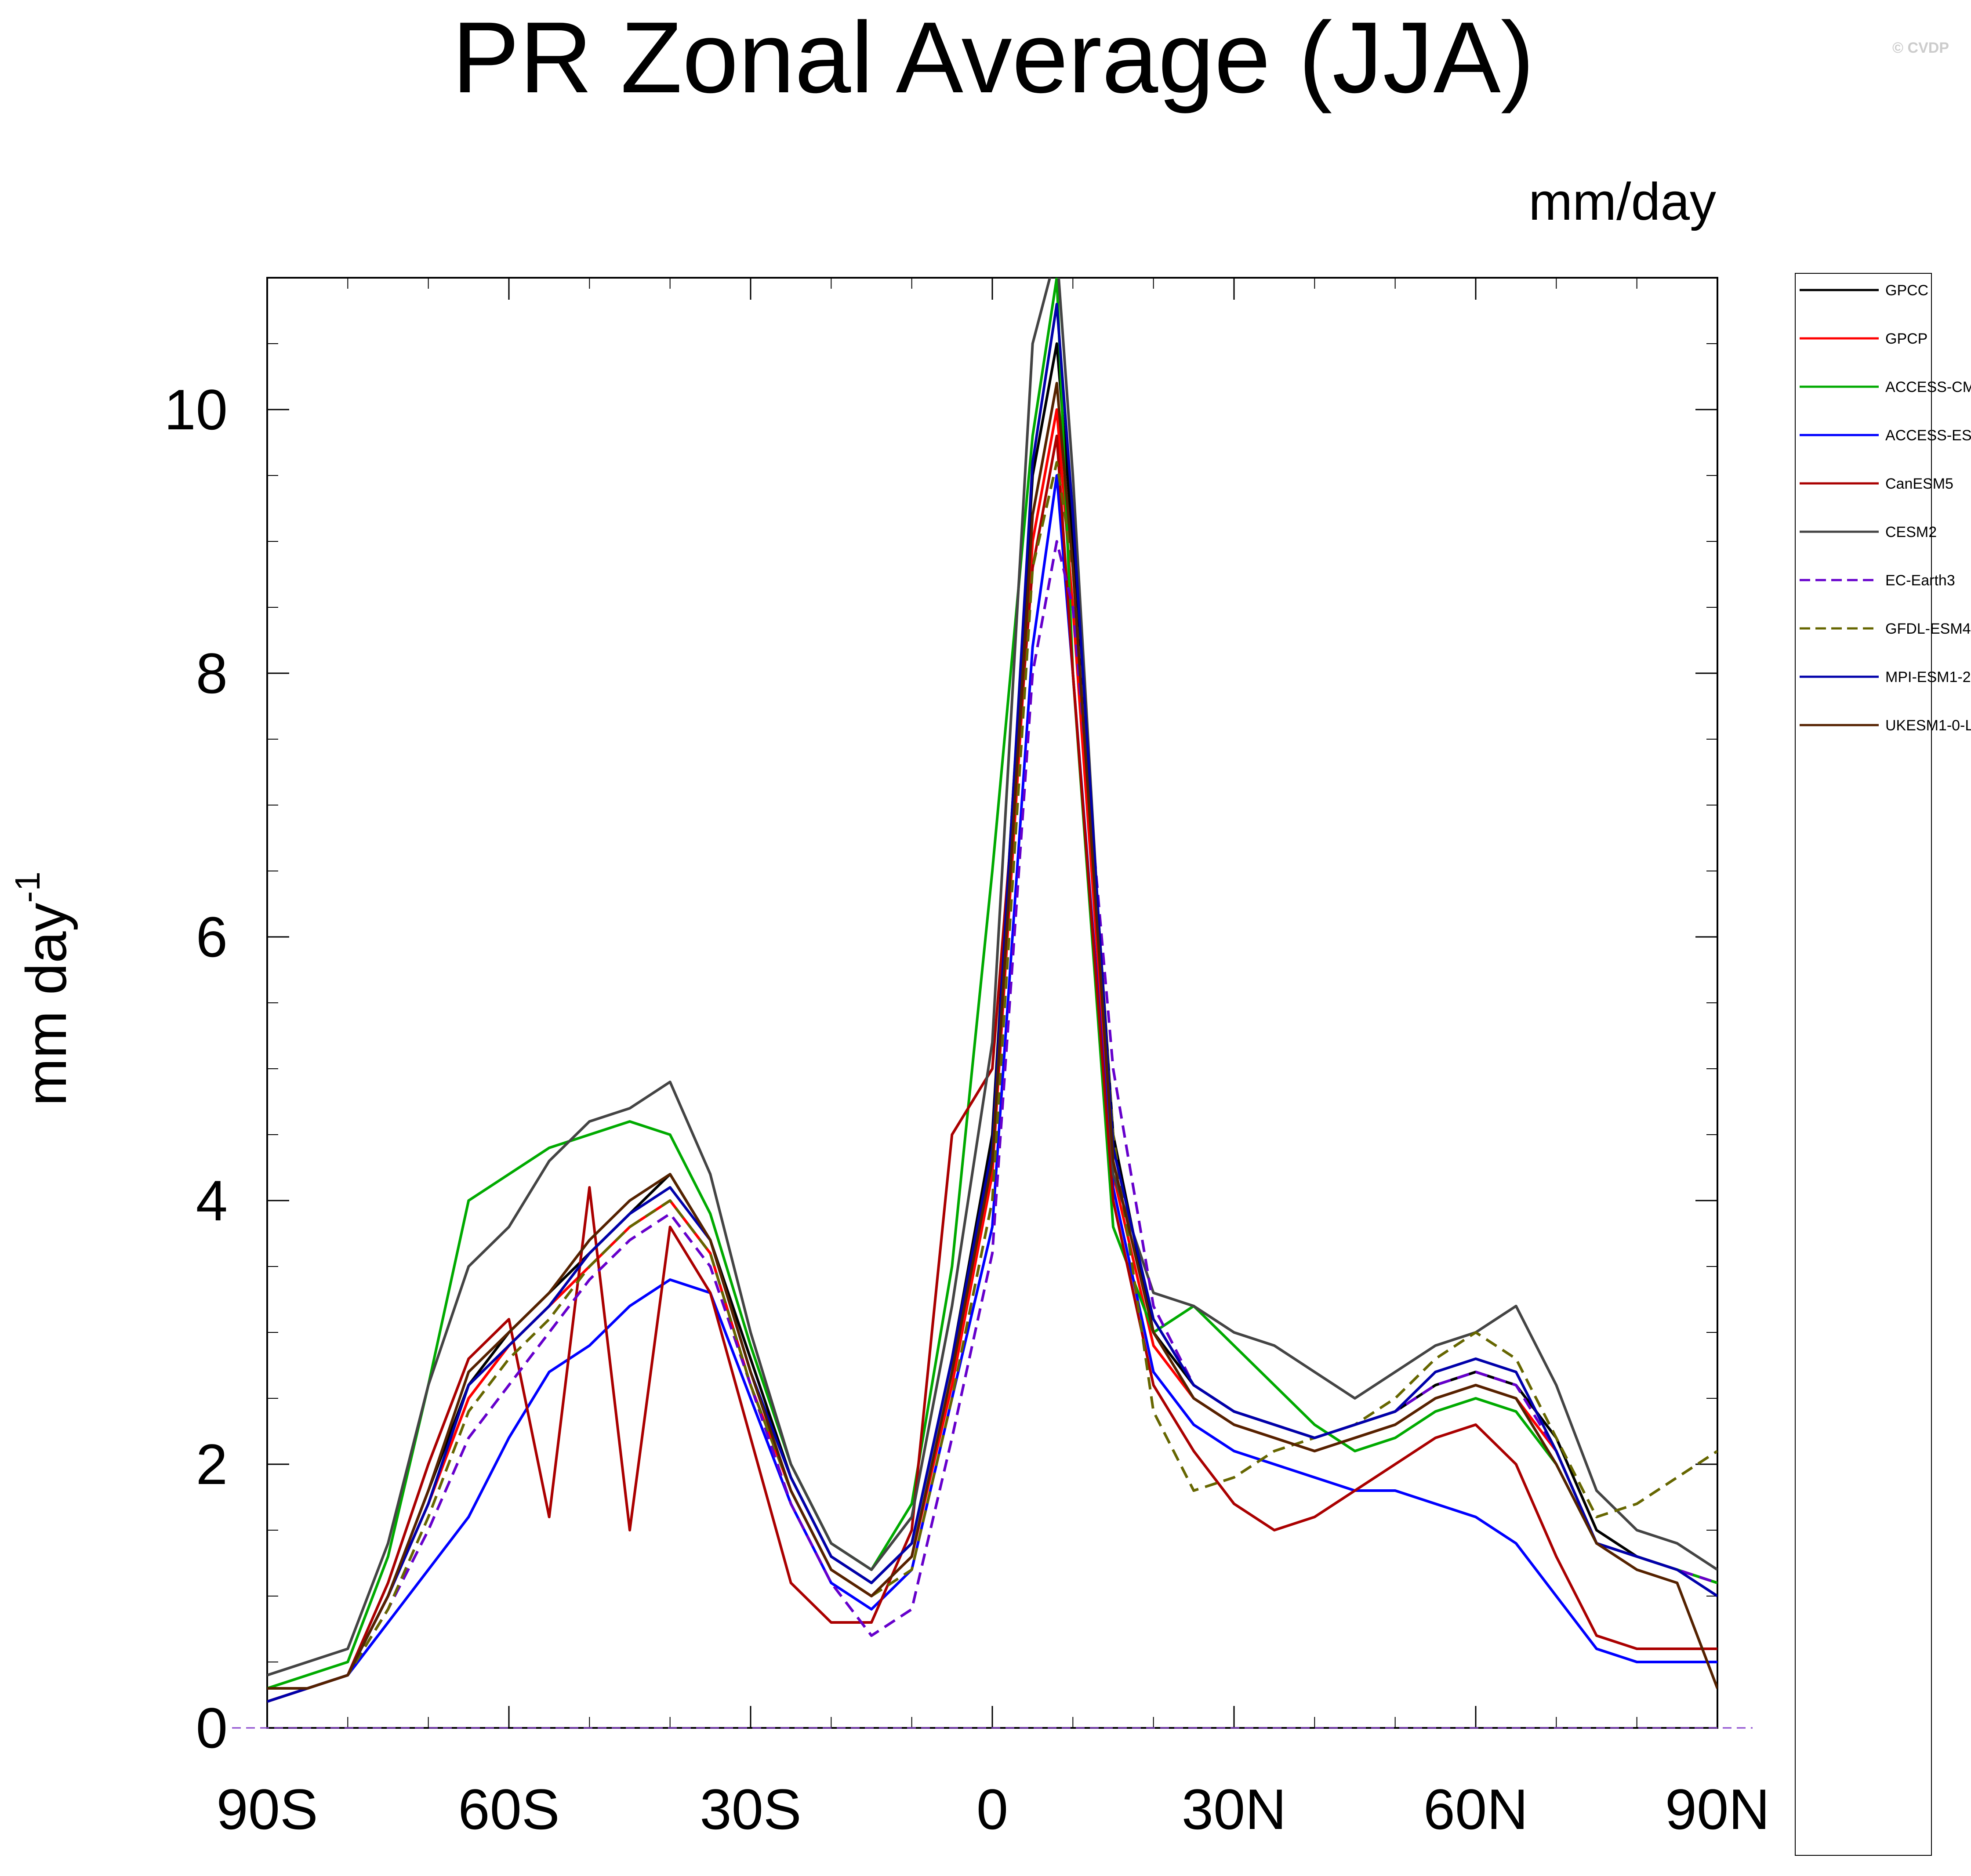 The width and height of the screenshot is (1971, 1876). Describe the element at coordinates (750, 1809) in the screenshot. I see `x-tick-label: 30S` at that location.